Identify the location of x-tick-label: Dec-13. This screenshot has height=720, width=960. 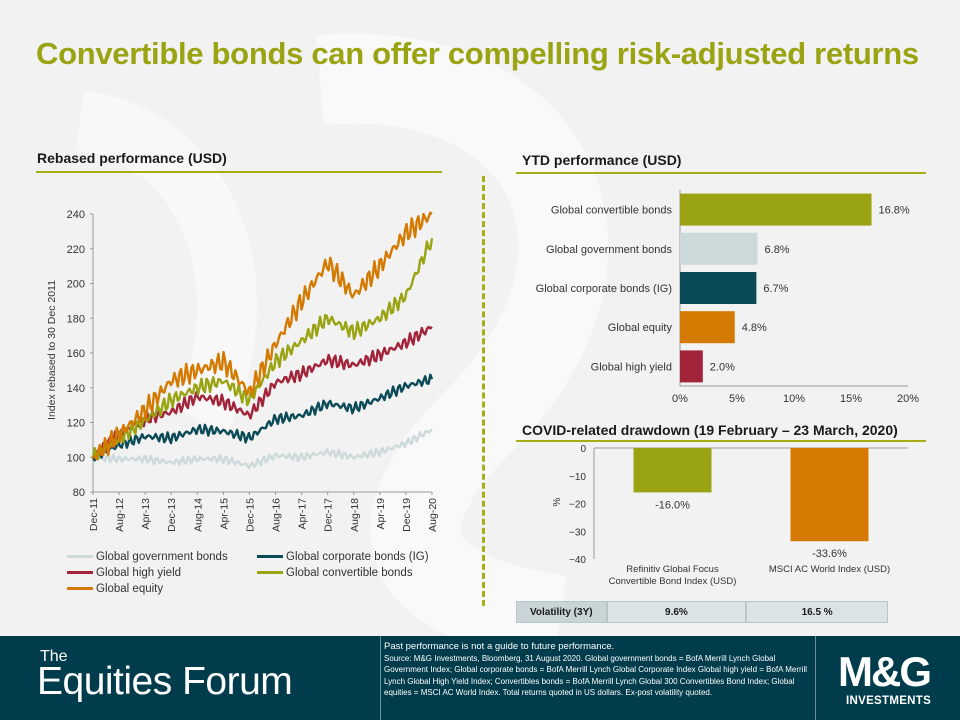
(172, 515).